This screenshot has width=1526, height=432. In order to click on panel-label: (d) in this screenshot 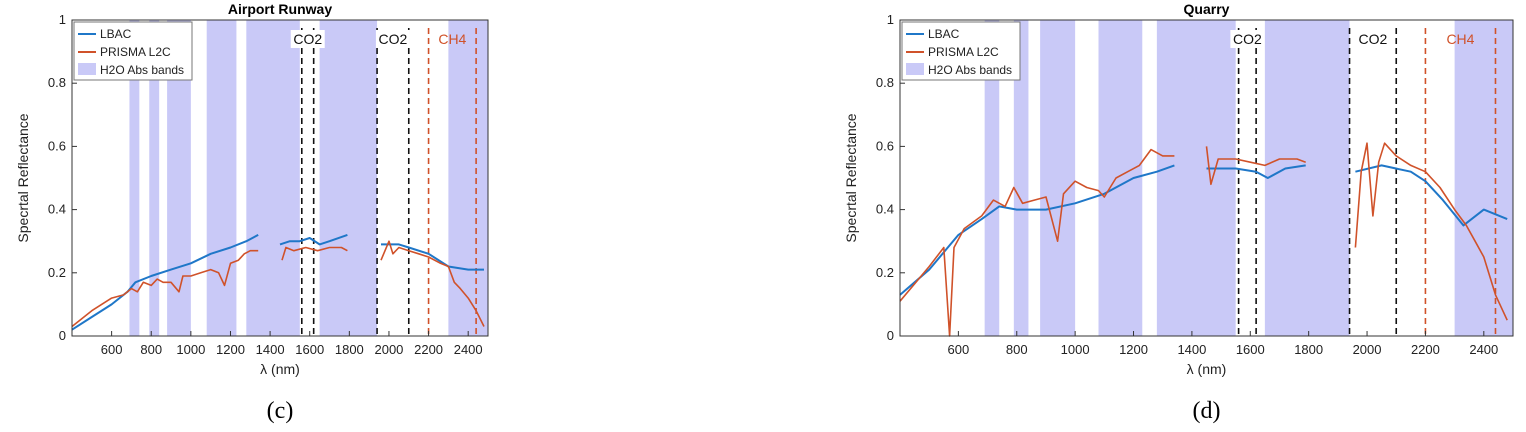, I will do `click(1207, 411)`.